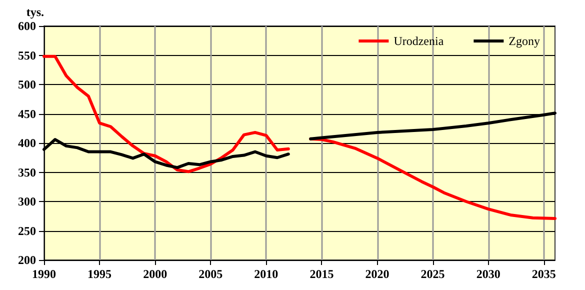 This screenshot has width=585, height=290. Describe the element at coordinates (27, 85) in the screenshot. I see `y-tick-label: 500` at that location.